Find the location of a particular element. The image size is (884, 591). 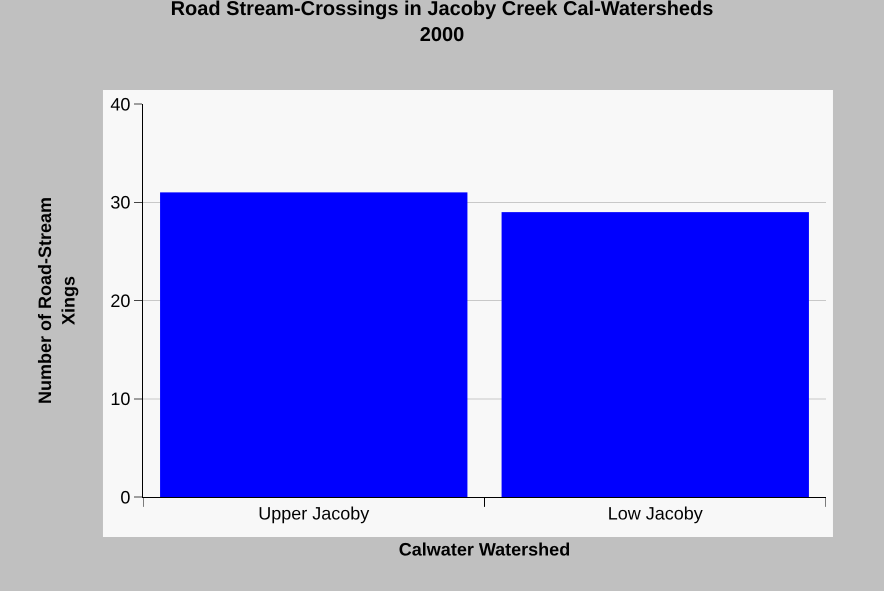

y-tick-label: 30 is located at coordinates (120, 202).